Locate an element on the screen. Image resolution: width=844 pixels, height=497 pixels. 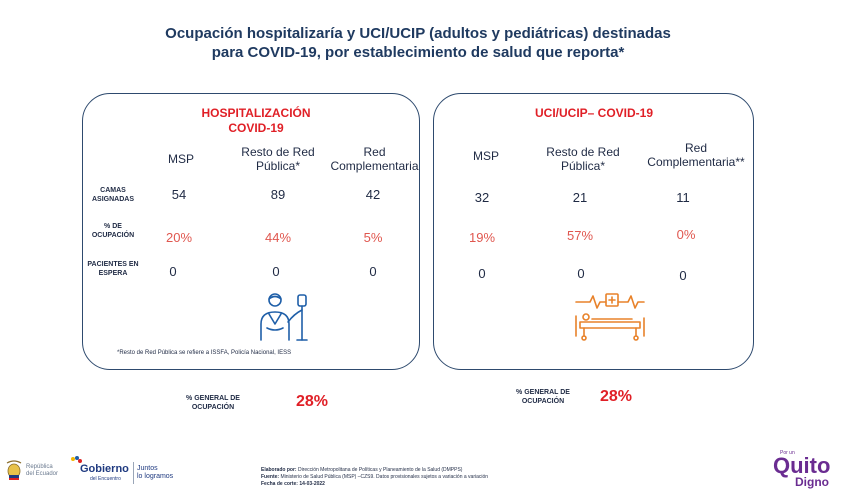
general-ocupacion-label-left-line1: % GENERAL DE is located at coordinates (213, 398).